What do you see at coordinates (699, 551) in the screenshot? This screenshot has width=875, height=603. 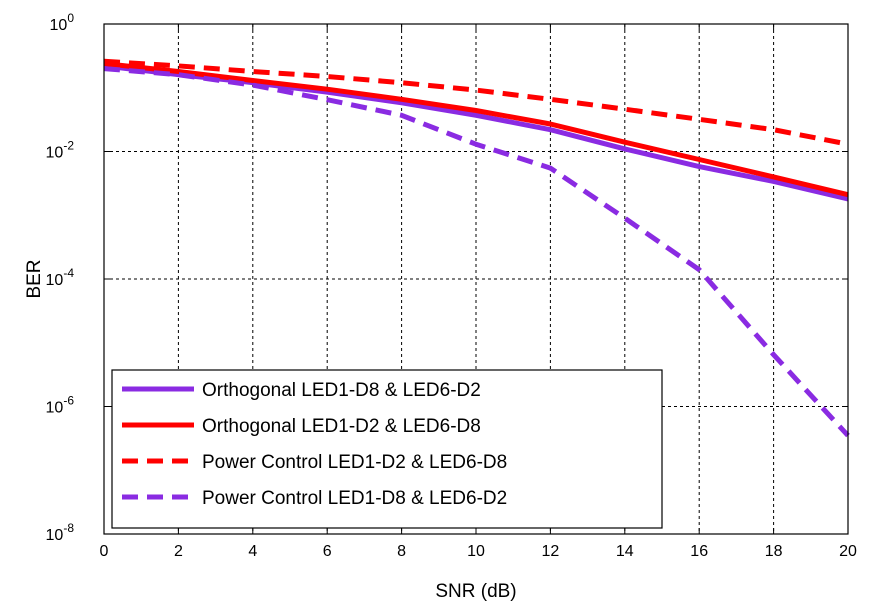 I see `x-tick-label: 16` at bounding box center [699, 551].